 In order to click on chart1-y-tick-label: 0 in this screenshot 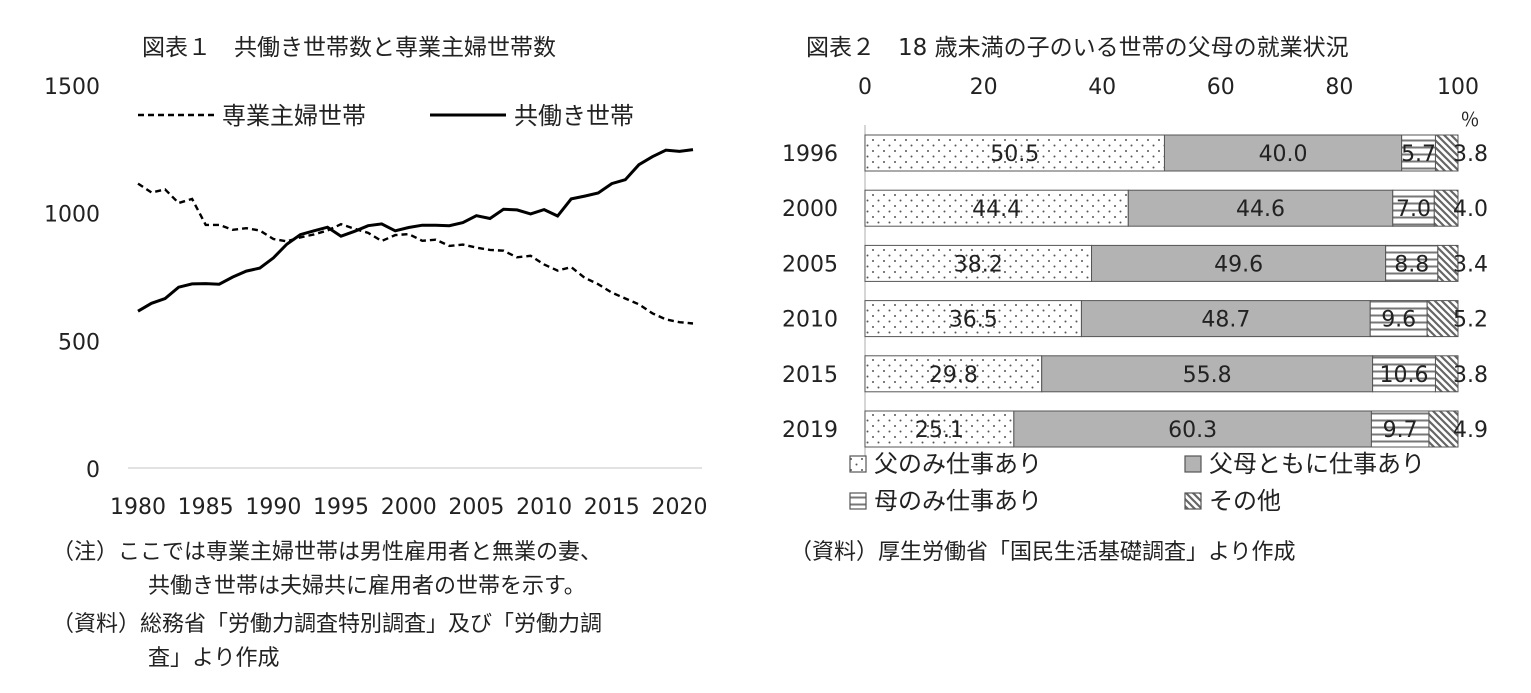, I will do `click(93, 470)`.